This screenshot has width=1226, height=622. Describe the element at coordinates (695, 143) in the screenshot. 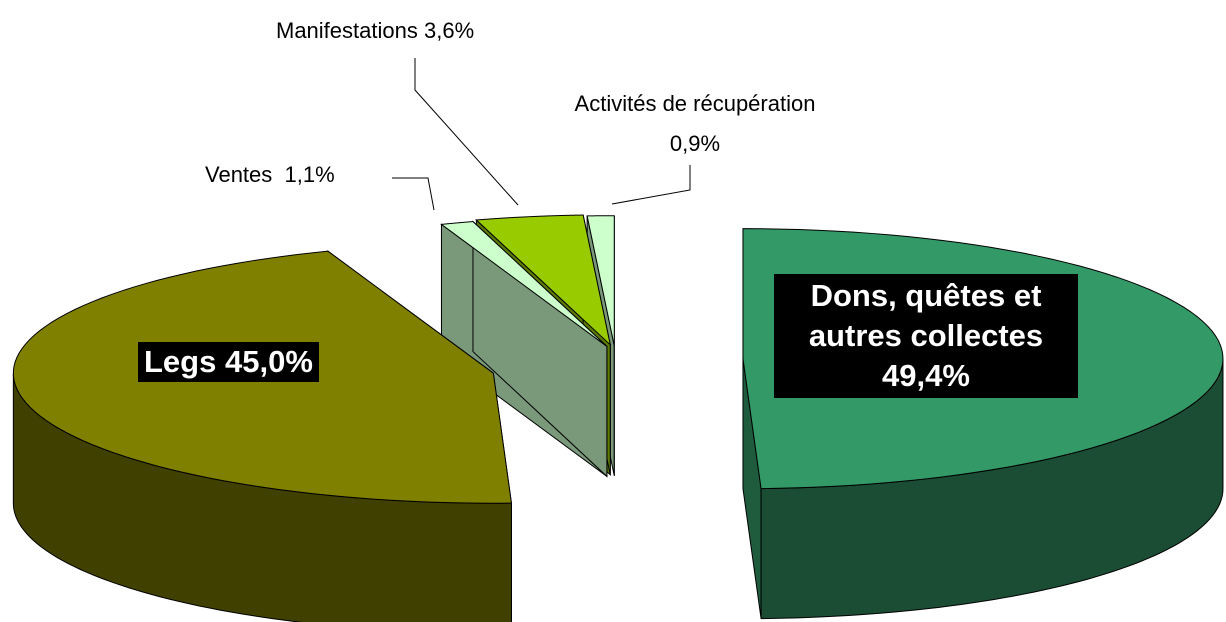

I see `value-label: 0,9%` at that location.